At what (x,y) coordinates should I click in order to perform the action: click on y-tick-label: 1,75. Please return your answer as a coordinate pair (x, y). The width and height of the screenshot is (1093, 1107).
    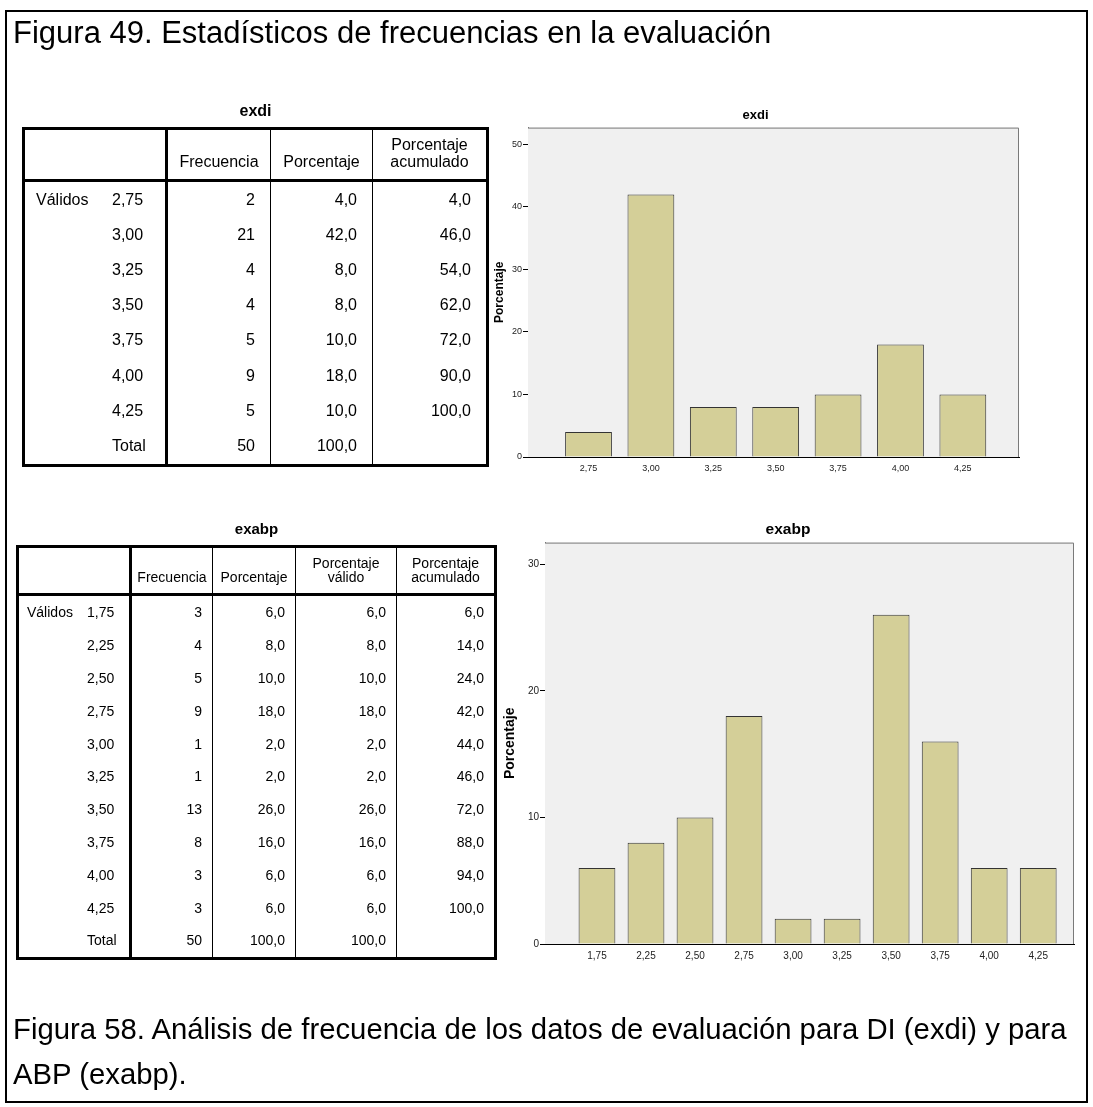
    Looking at the image, I should click on (101, 612).